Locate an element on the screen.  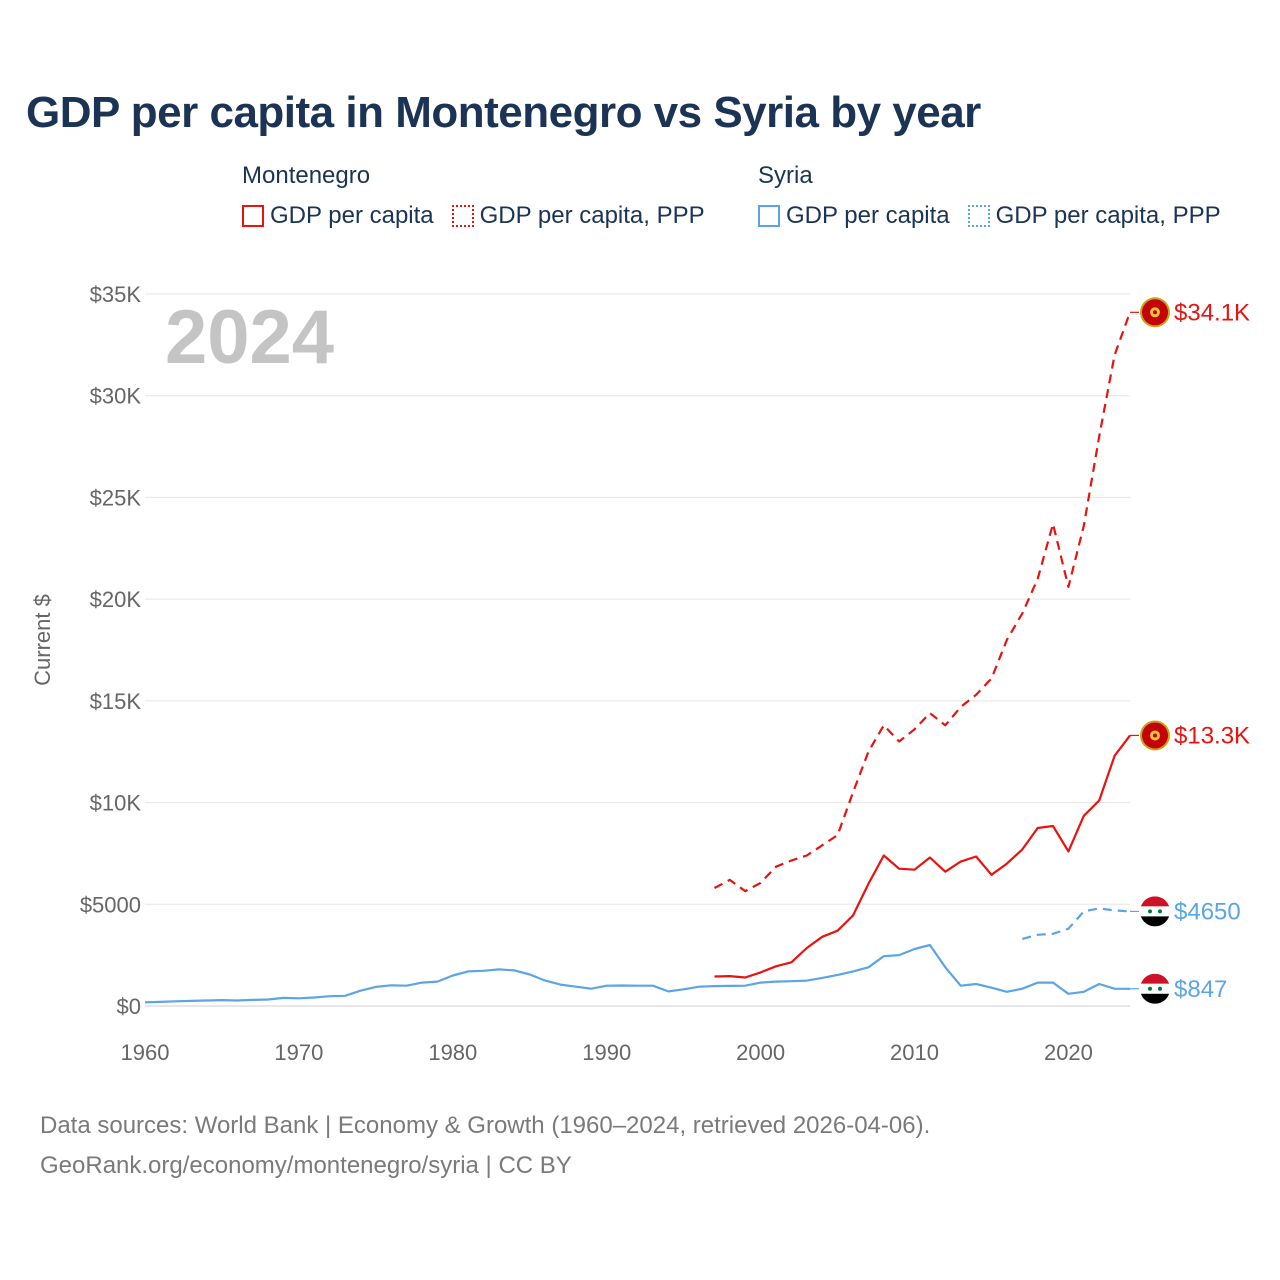
y-tick-label: $5000 is located at coordinates (110, 904).